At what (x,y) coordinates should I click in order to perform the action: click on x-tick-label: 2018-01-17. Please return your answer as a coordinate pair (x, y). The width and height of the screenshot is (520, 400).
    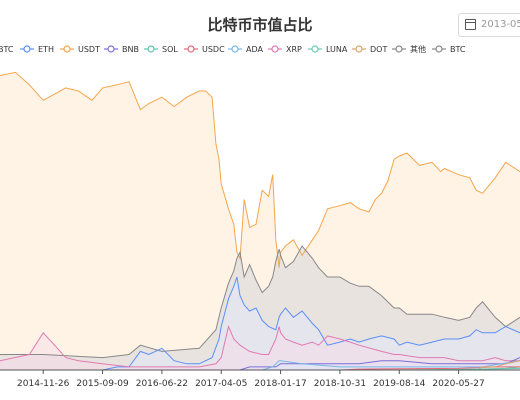
    Looking at the image, I should click on (280, 384).